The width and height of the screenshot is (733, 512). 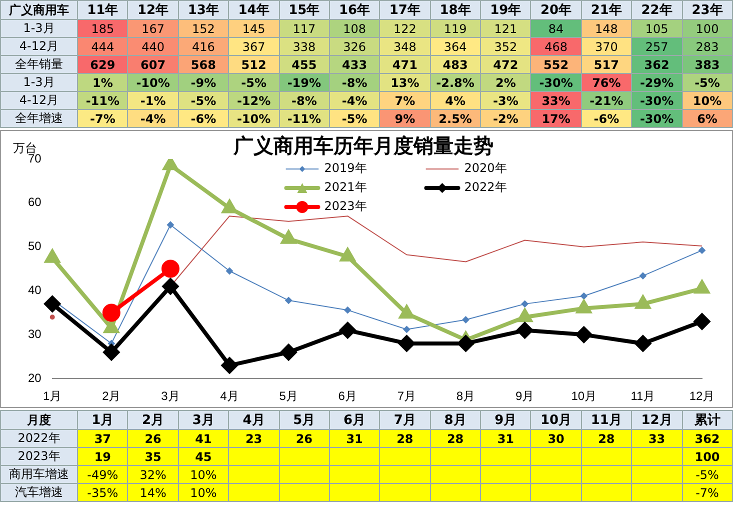 I want to click on y-tick-label: 商用车增速, so click(x=39, y=475).